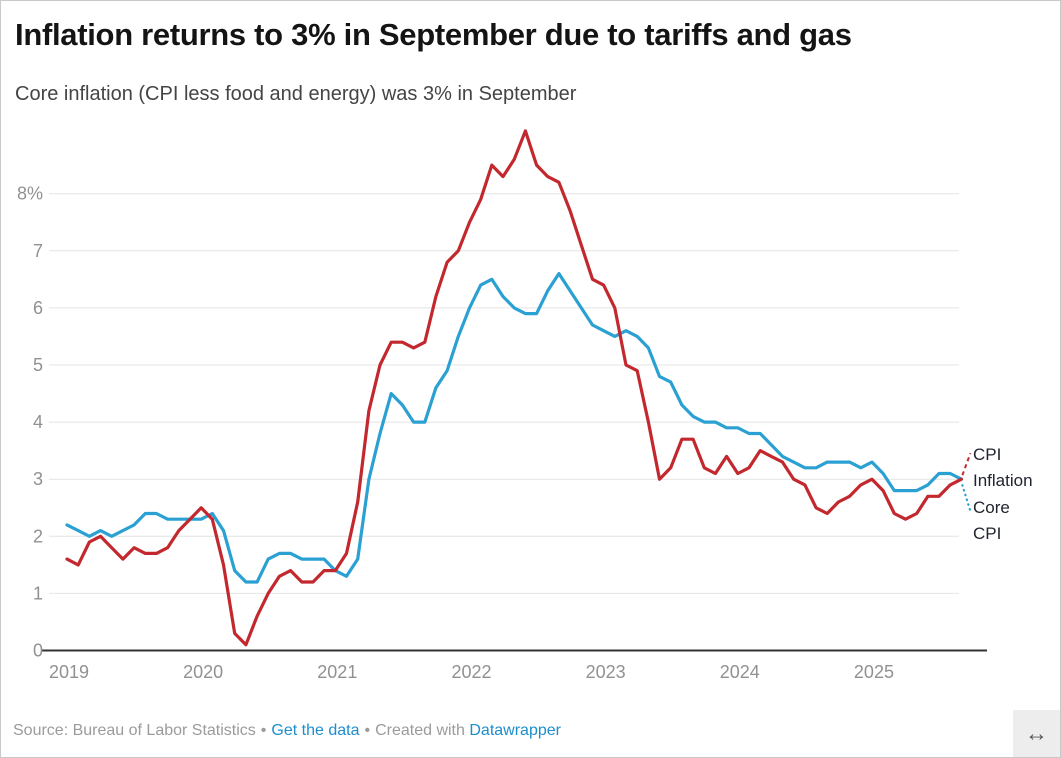  What do you see at coordinates (38, 536) in the screenshot?
I see `y-tick-label-2: 2` at bounding box center [38, 536].